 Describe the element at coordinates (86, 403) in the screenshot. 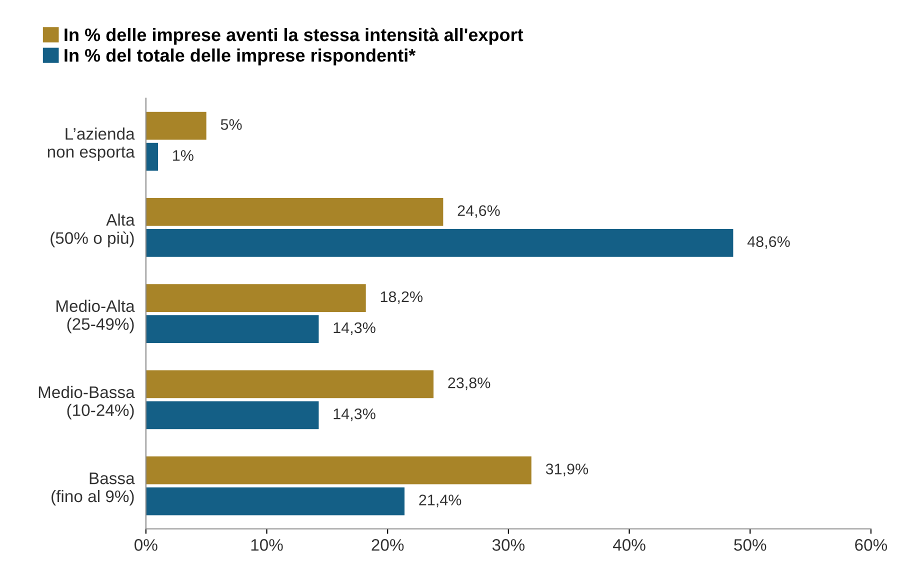

I see `y-tick-label: Medio-Bassa (10-24%)` at that location.